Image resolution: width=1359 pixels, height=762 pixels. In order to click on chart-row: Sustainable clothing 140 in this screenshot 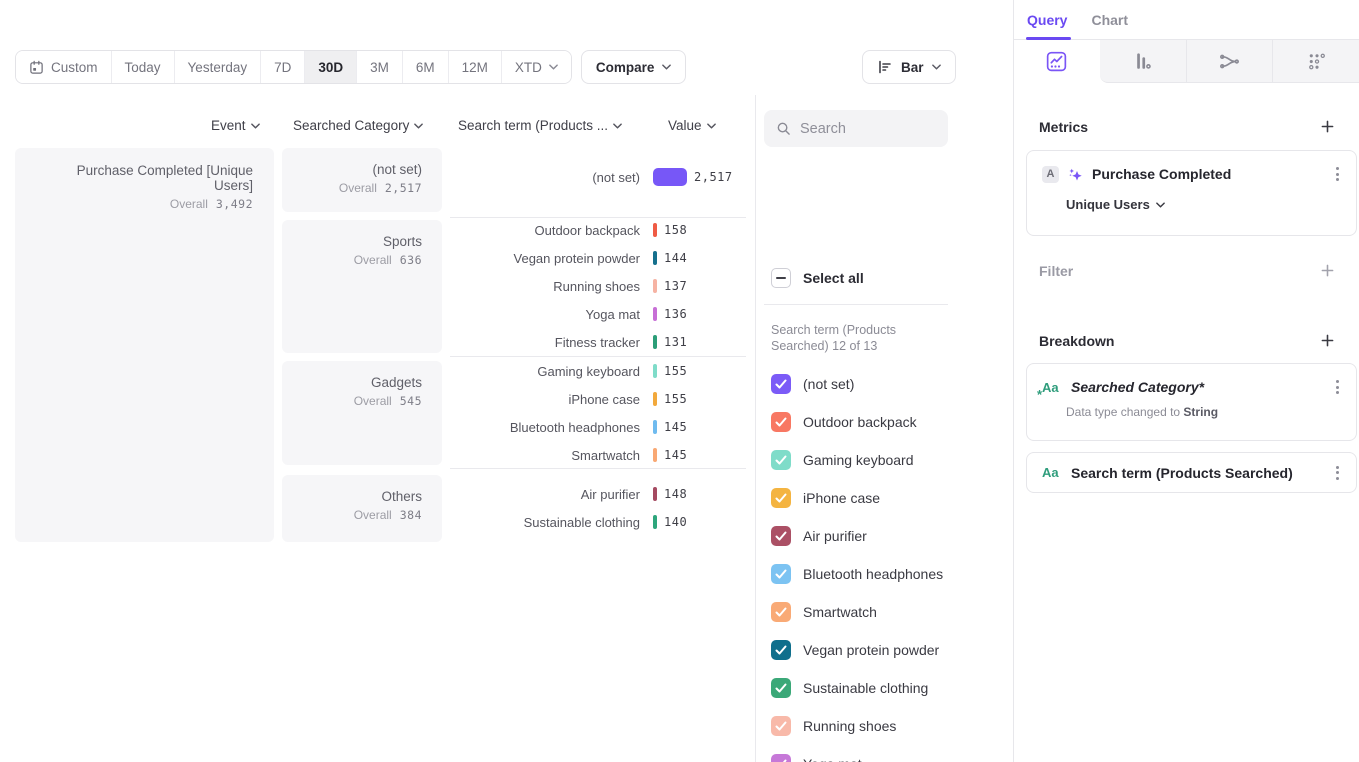, I will do `click(598, 522)`.